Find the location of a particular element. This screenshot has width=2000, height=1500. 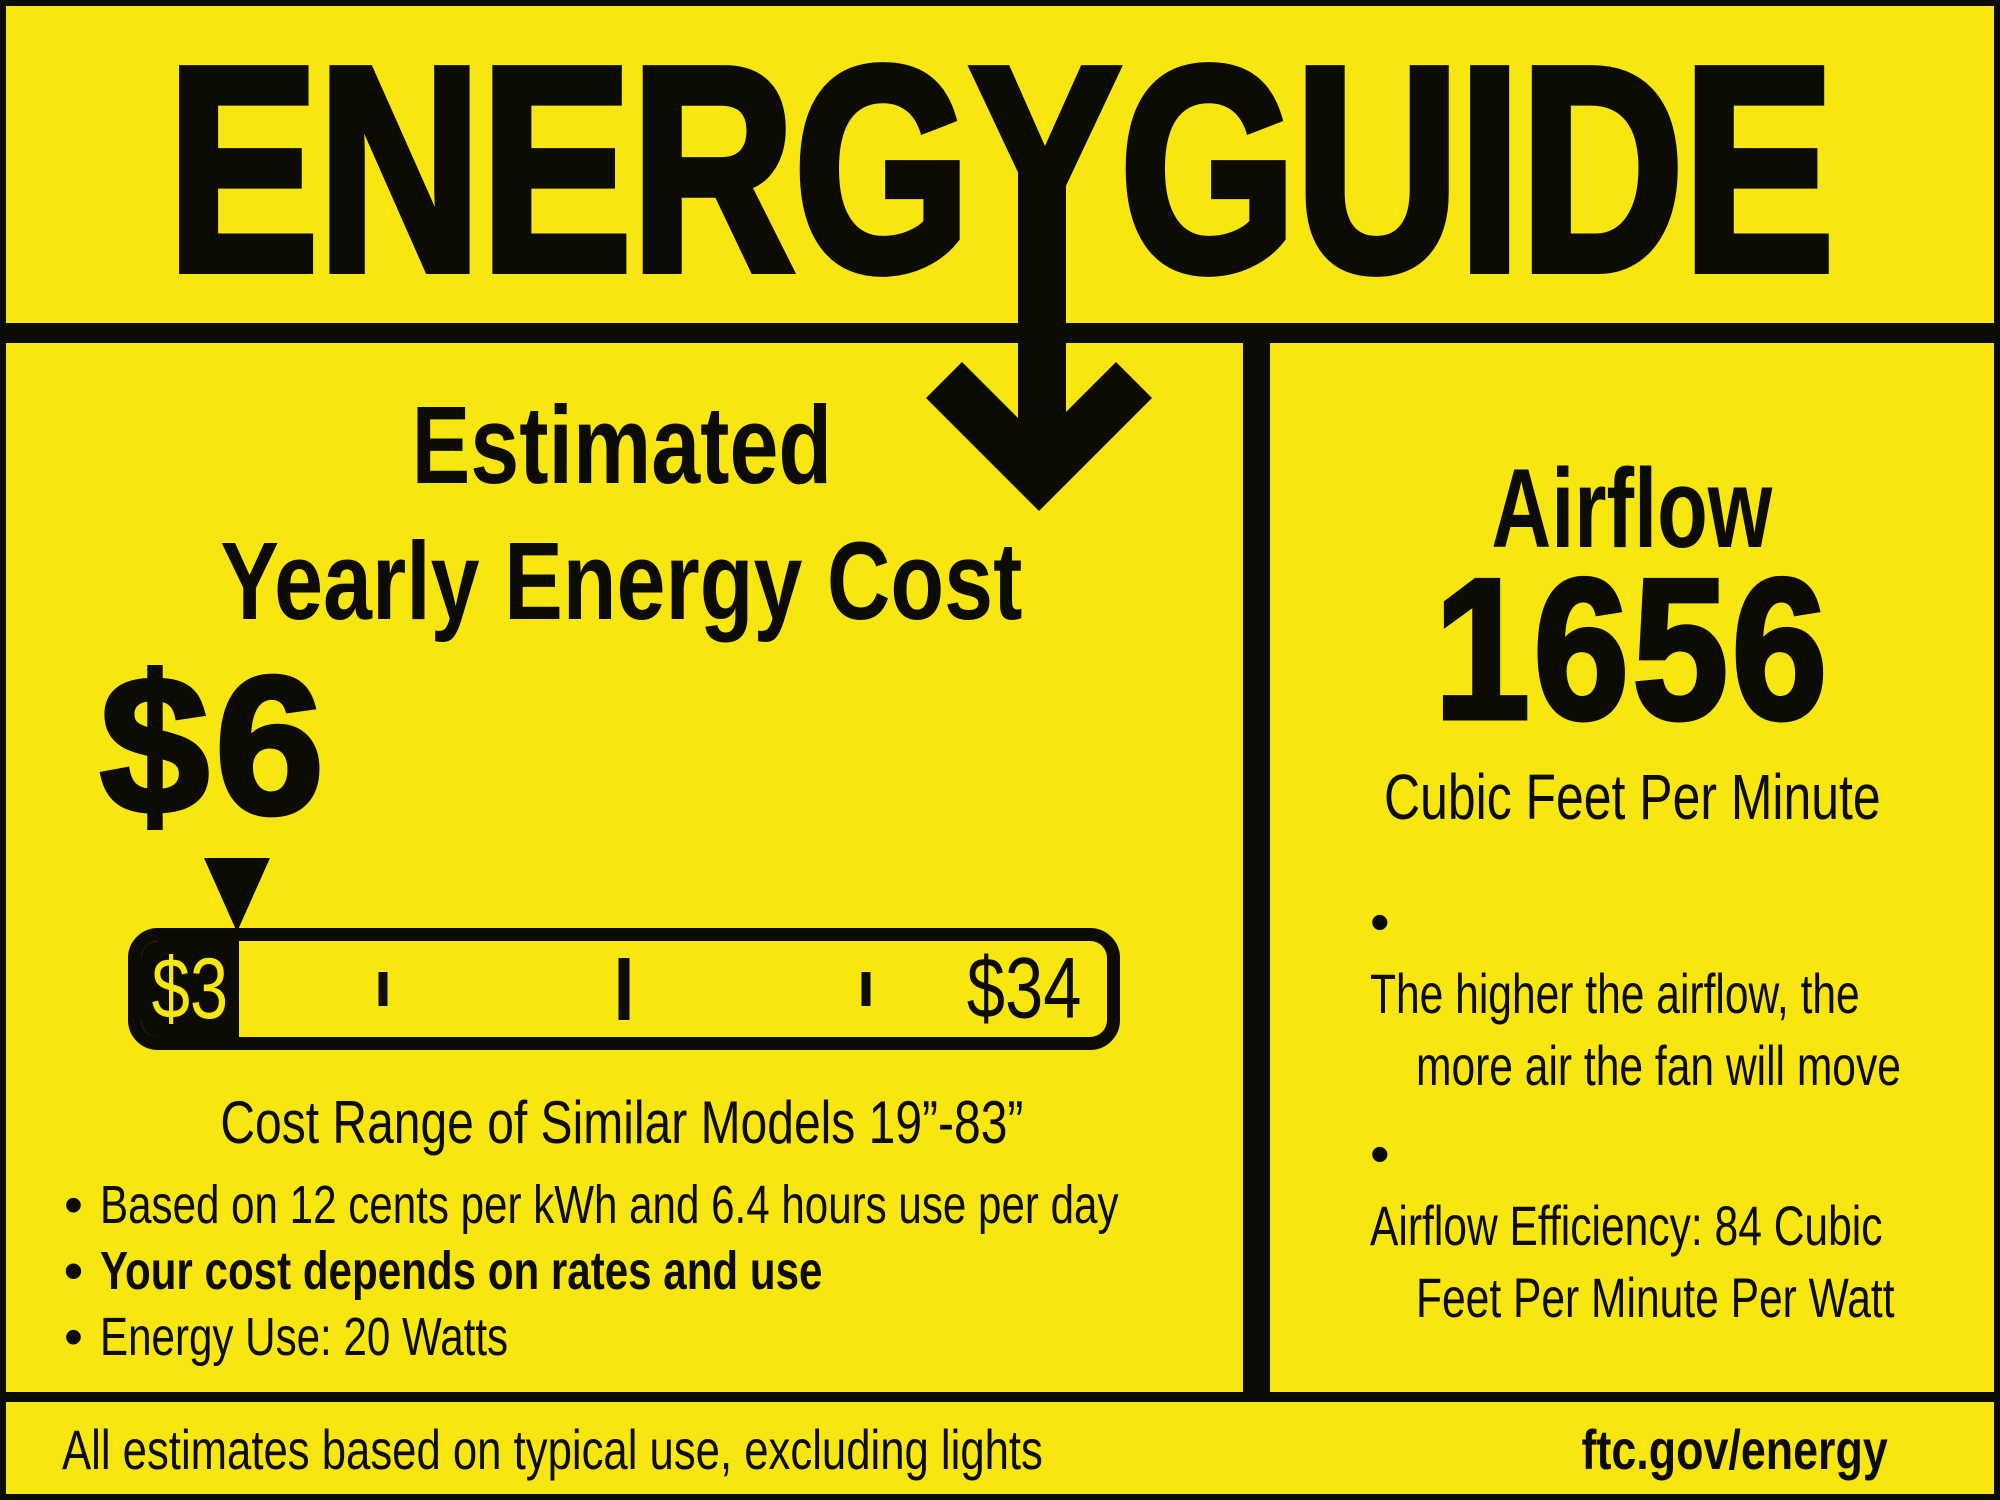

cost-range-scale: $3 $34 is located at coordinates (624, 989).